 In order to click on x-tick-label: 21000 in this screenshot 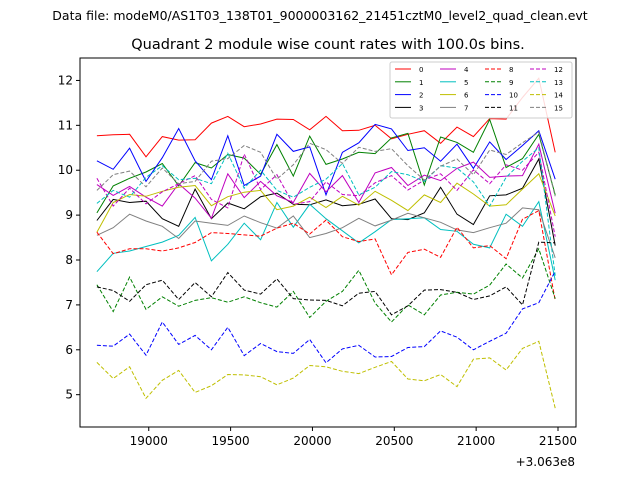, I will do `click(476, 441)`.